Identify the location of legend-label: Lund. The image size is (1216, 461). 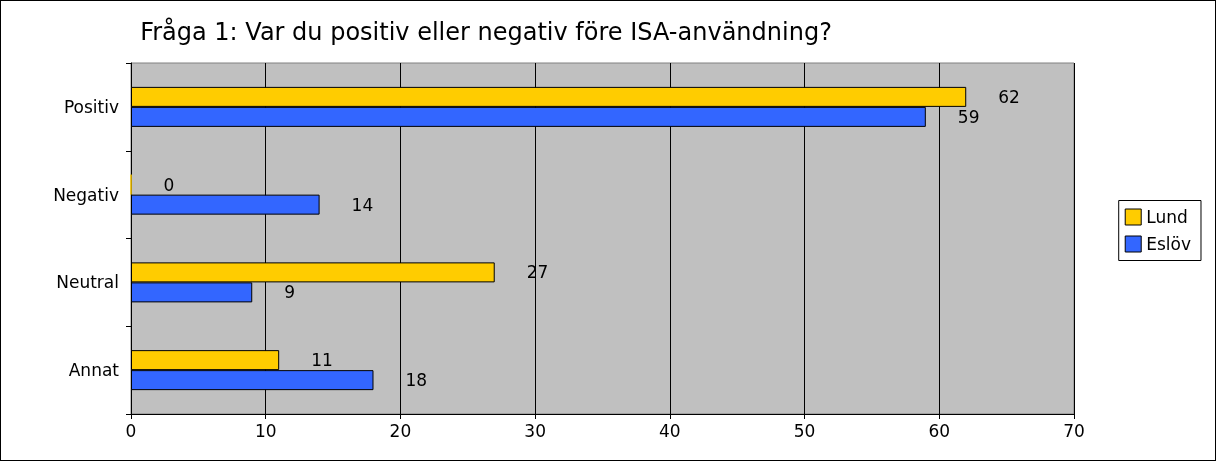
(1167, 217).